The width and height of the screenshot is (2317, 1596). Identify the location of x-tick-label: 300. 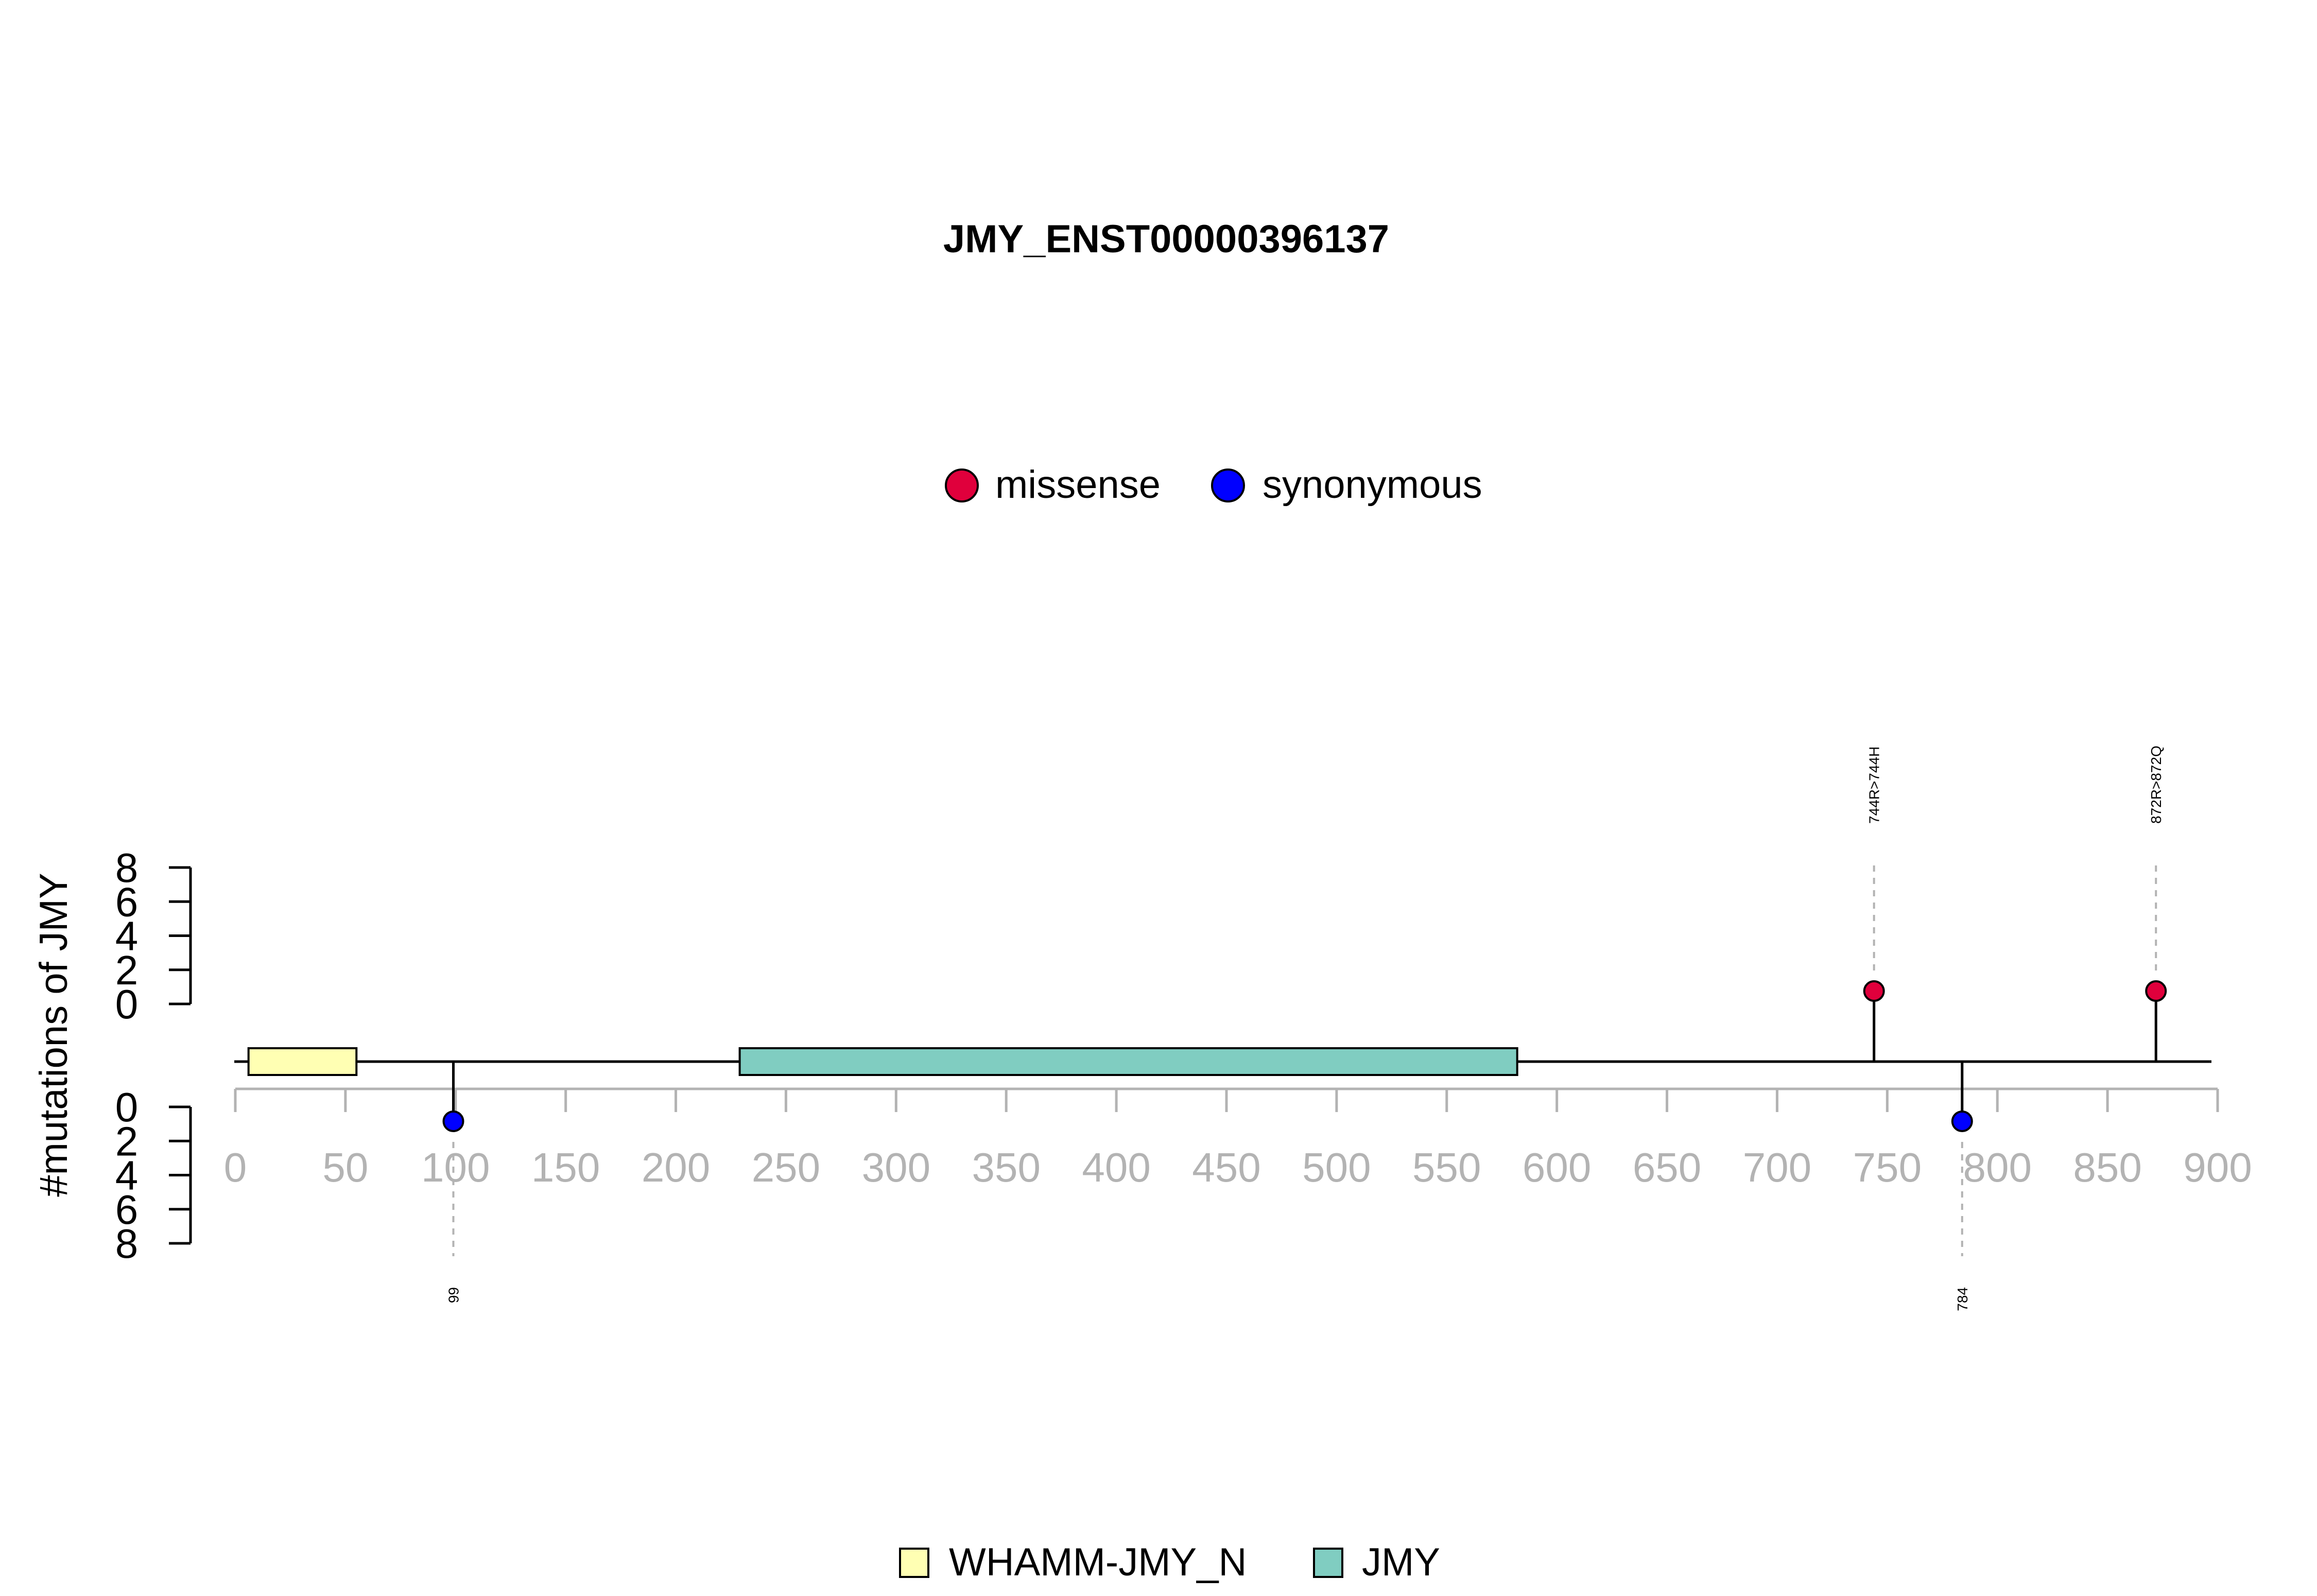
(896, 1167).